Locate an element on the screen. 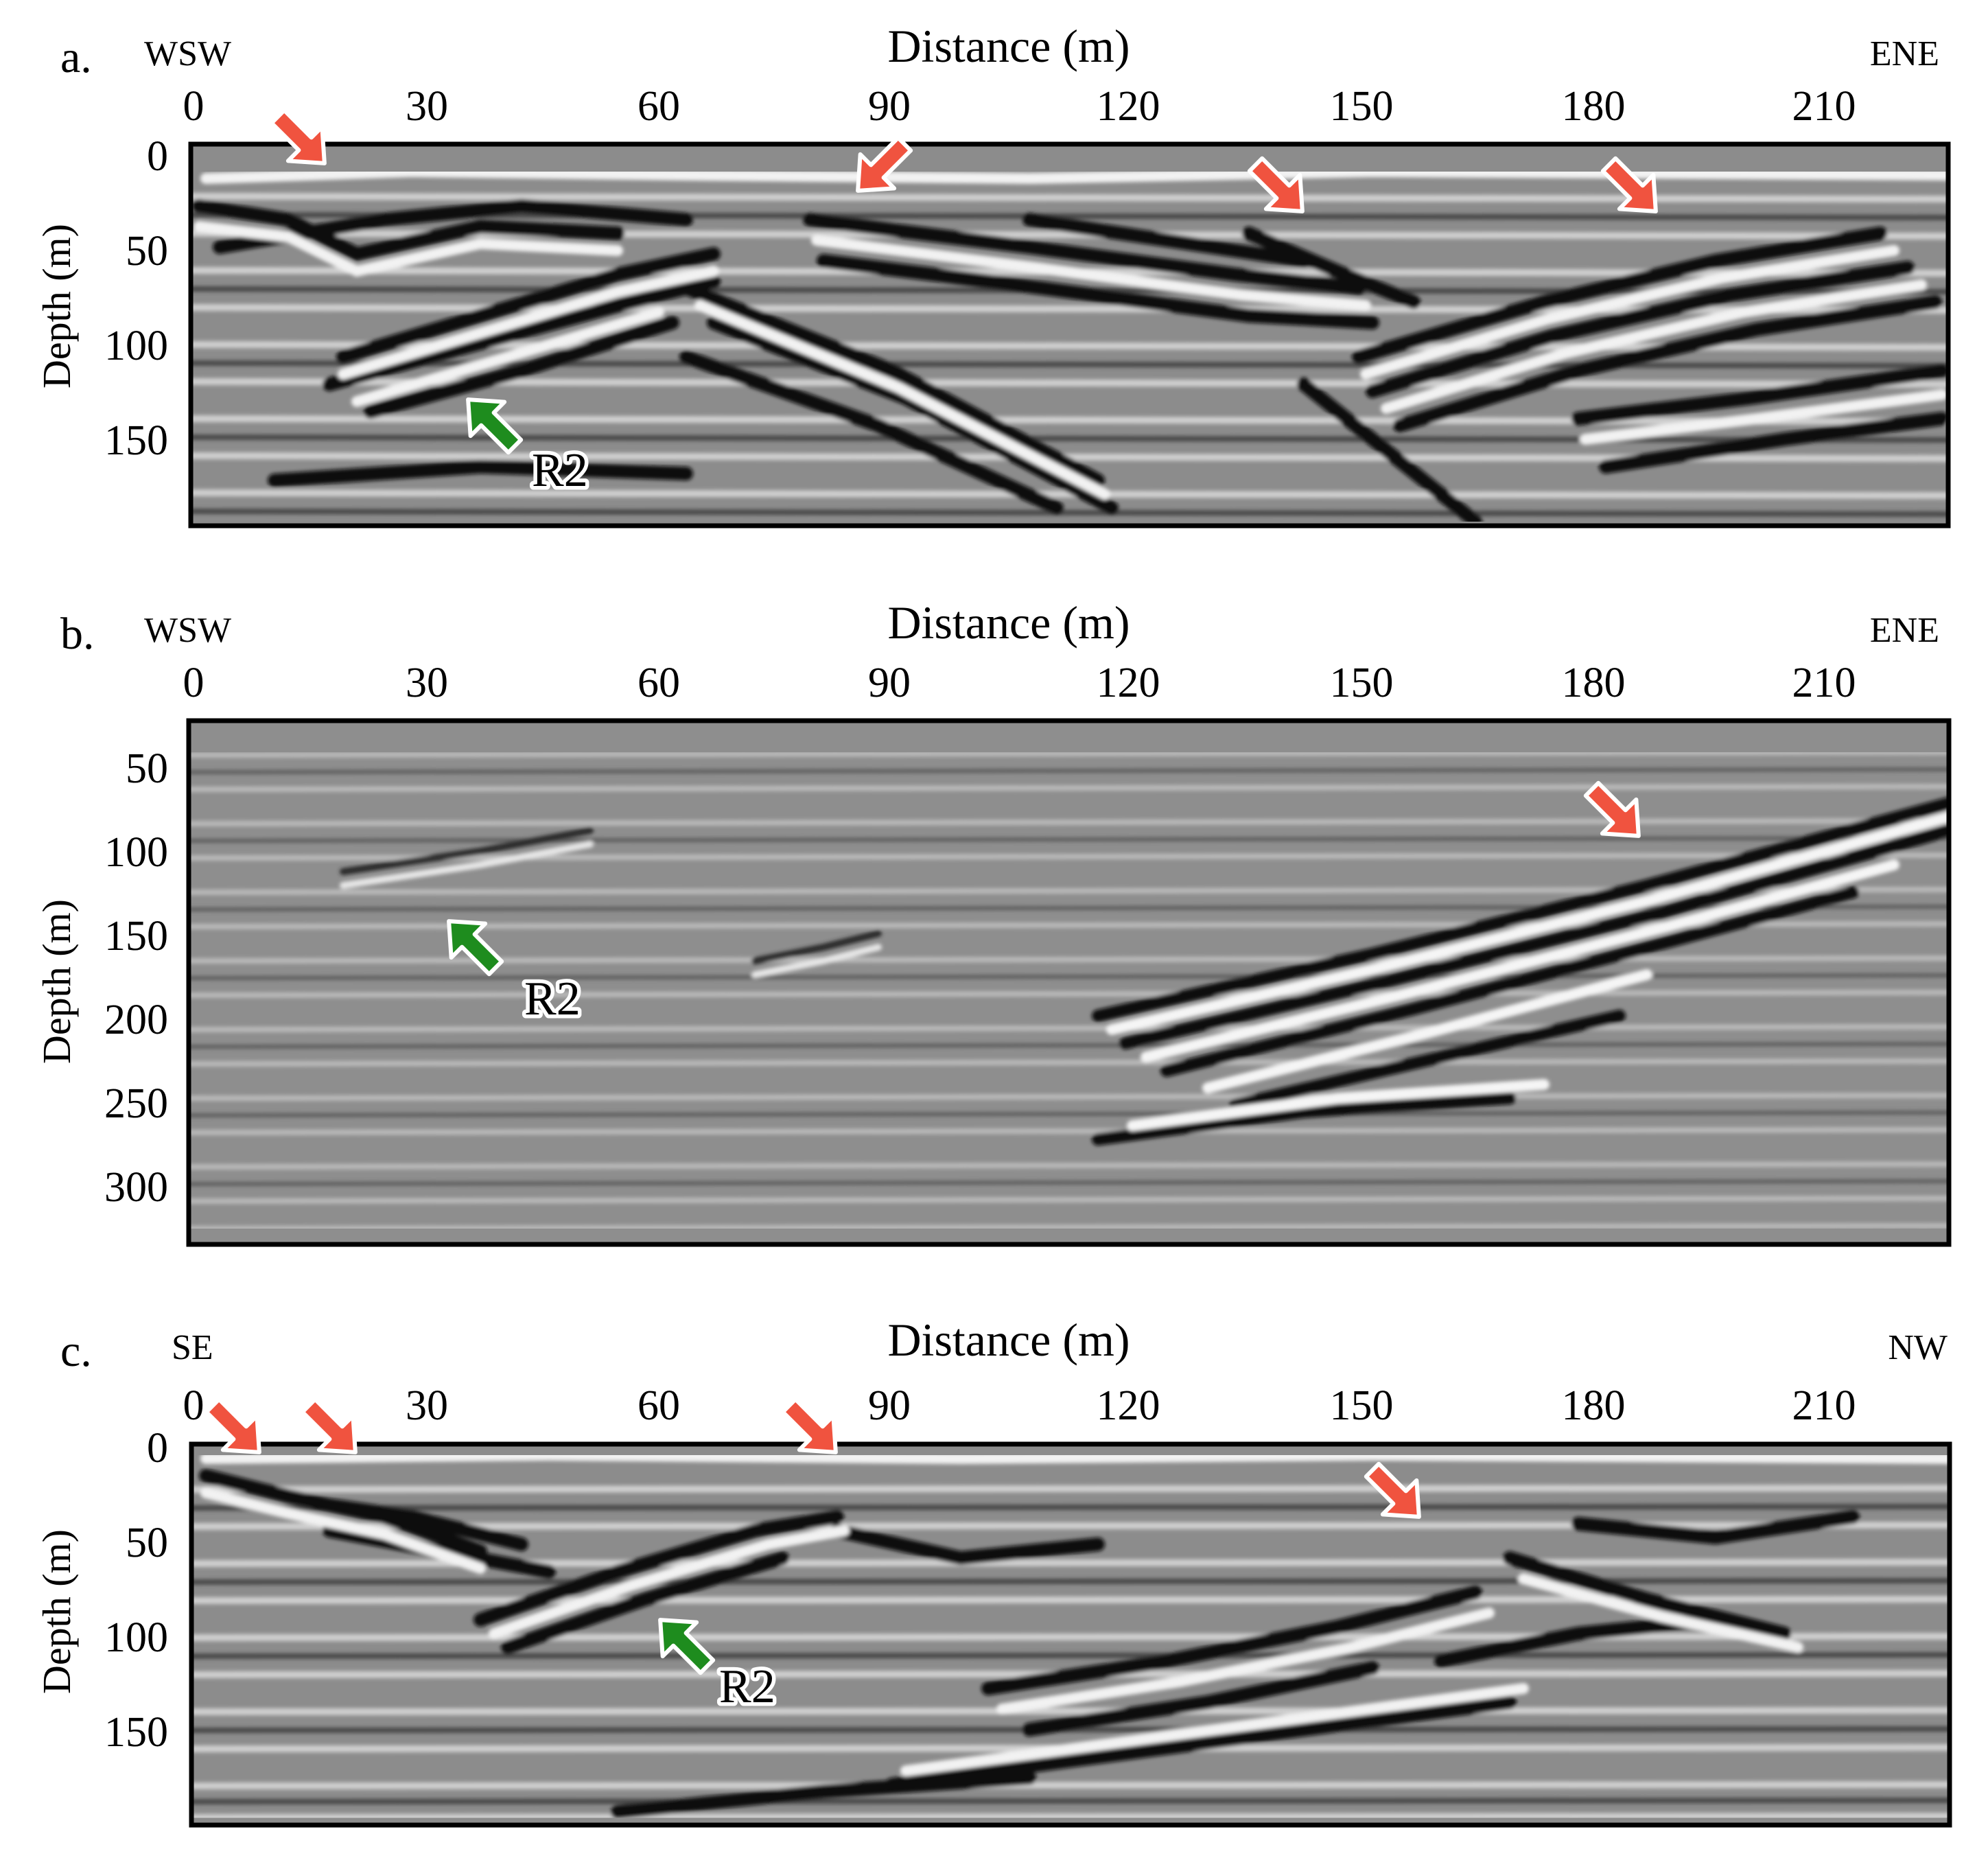  panel-b-green-arrow is located at coordinates (475, 948).